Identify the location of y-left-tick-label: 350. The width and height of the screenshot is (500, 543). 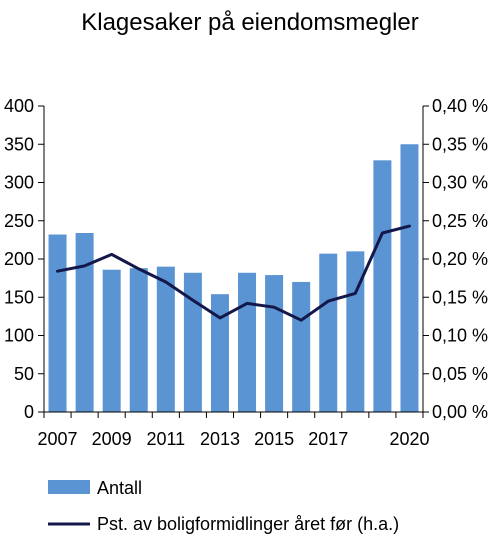
(19, 144).